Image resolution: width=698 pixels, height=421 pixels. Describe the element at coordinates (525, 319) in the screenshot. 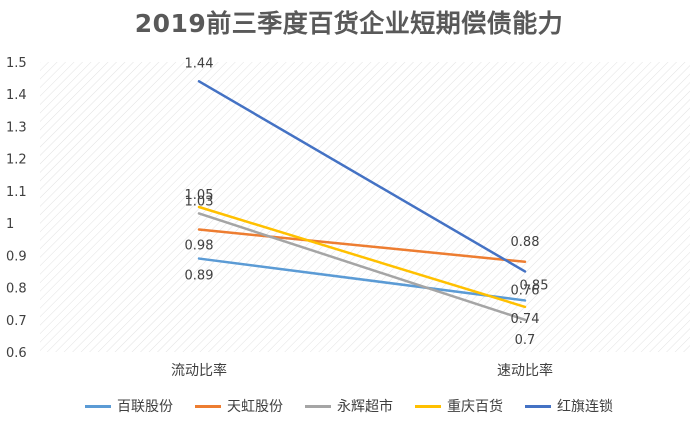

I see `data-label: 0.74` at that location.